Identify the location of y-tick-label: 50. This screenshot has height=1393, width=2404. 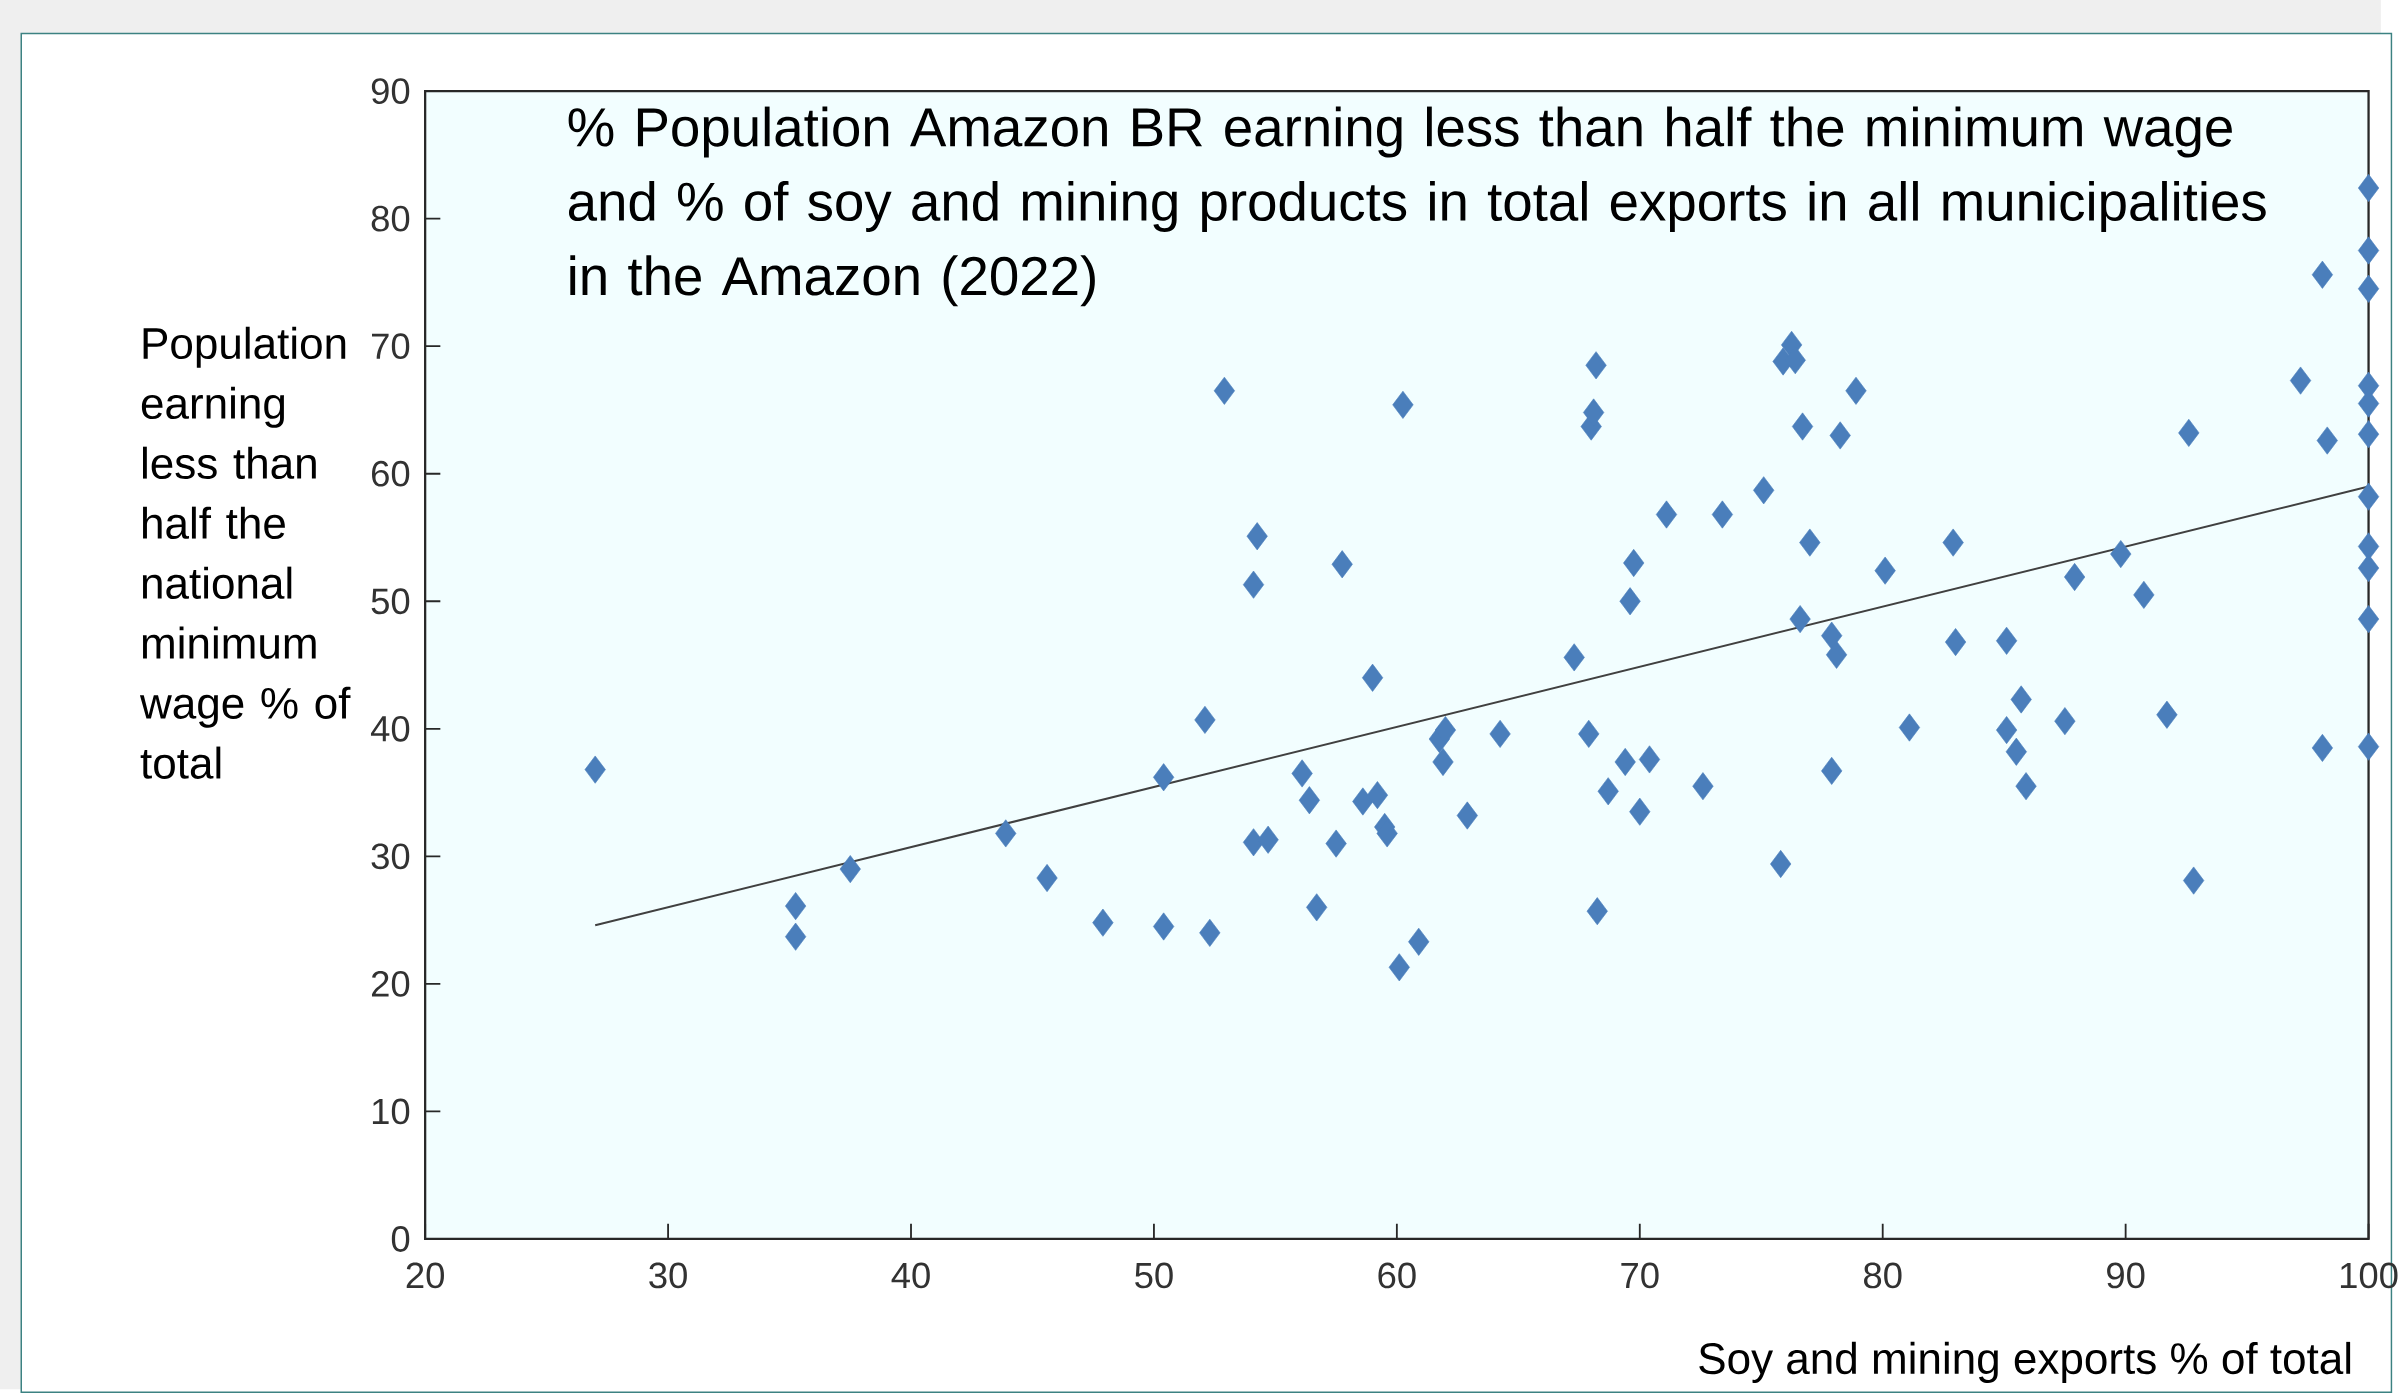
(390, 601).